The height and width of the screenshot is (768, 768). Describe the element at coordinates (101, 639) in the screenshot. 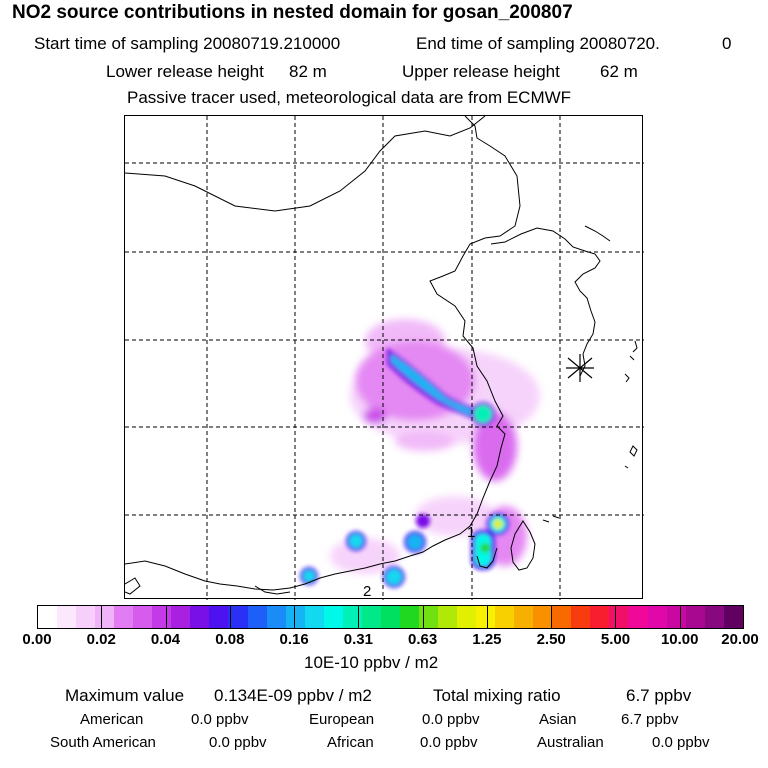

I see `colorbar-tick-label: 0.02` at that location.